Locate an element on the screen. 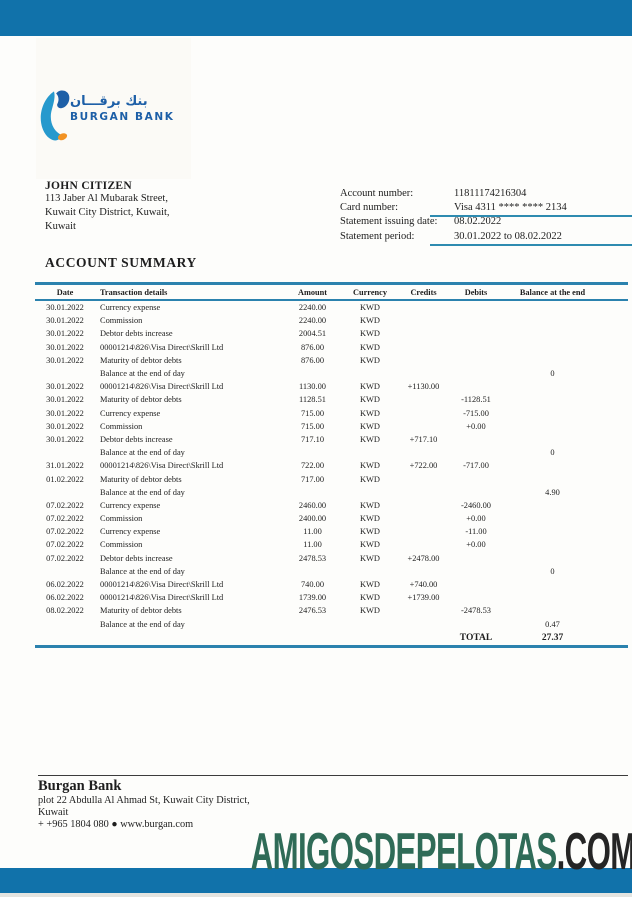 The height and width of the screenshot is (897, 632). customer-address-line: 113 Jaber Al Mubarak Street, is located at coordinates (106, 198).